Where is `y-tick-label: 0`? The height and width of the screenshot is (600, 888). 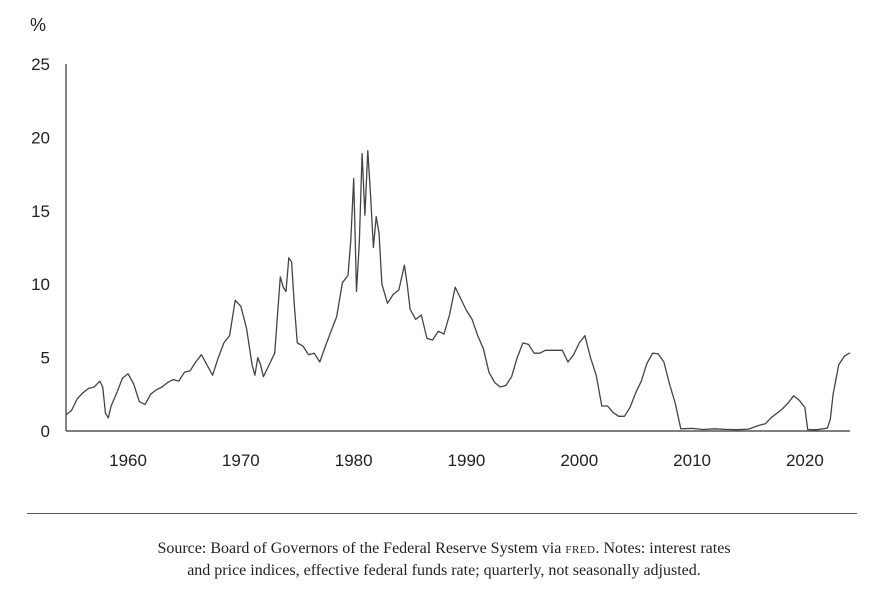 y-tick-label: 0 is located at coordinates (45, 431).